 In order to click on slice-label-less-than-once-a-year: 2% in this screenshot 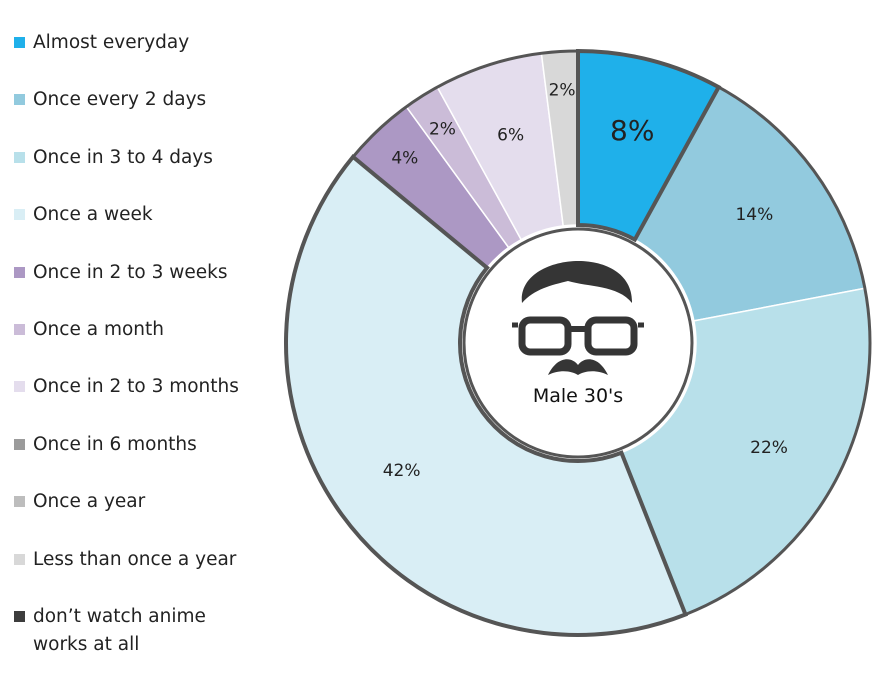, I will do `click(562, 90)`.